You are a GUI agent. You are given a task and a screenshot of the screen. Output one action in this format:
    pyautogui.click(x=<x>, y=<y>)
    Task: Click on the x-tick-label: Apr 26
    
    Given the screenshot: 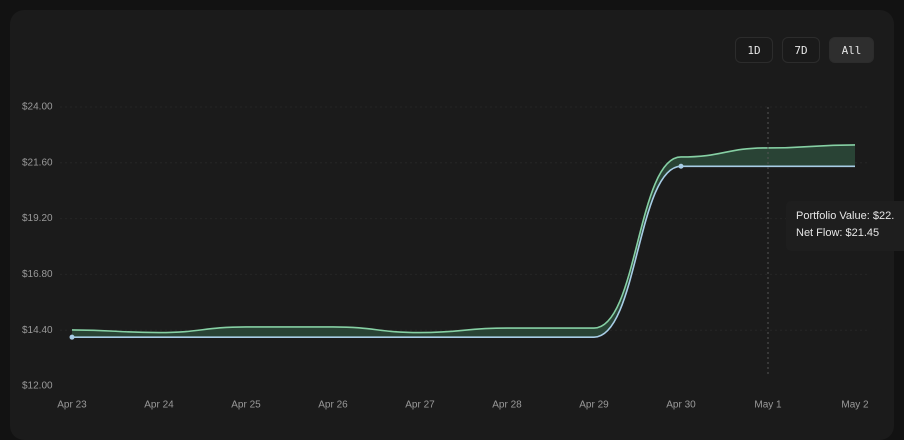 What is the action you would take?
    pyautogui.click(x=333, y=405)
    